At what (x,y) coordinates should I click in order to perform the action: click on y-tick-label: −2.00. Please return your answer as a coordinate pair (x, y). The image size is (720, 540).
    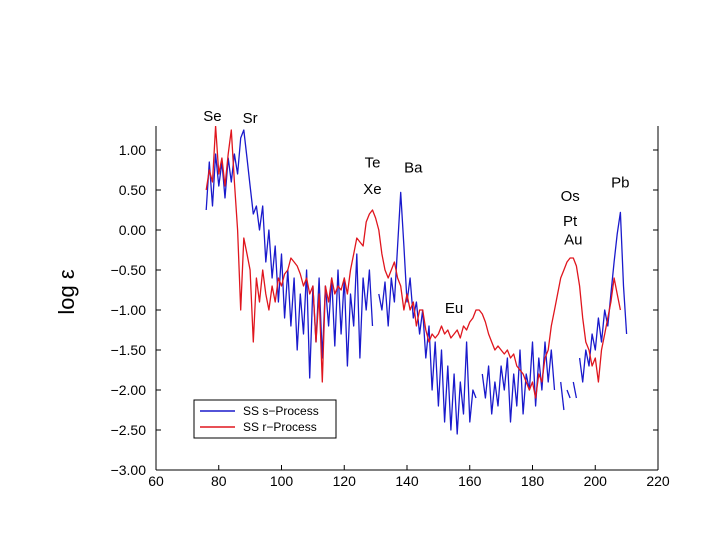
    Looking at the image, I should click on (129, 390).